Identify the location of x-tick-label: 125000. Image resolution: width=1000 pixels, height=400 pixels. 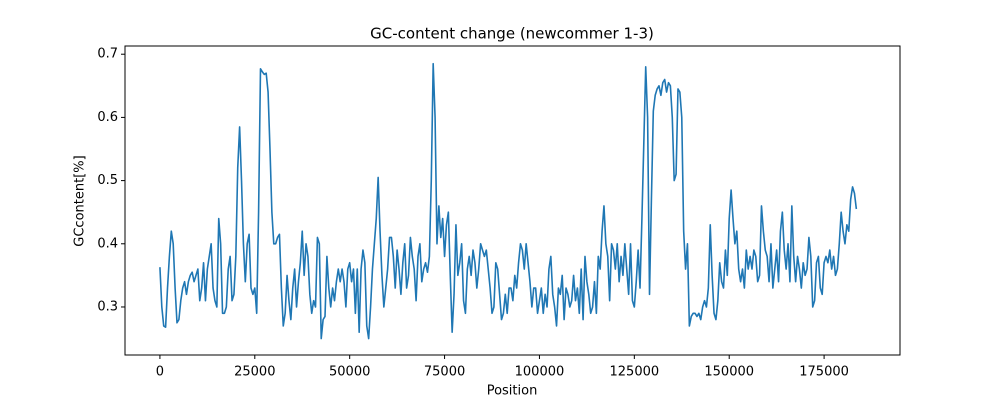
(635, 372).